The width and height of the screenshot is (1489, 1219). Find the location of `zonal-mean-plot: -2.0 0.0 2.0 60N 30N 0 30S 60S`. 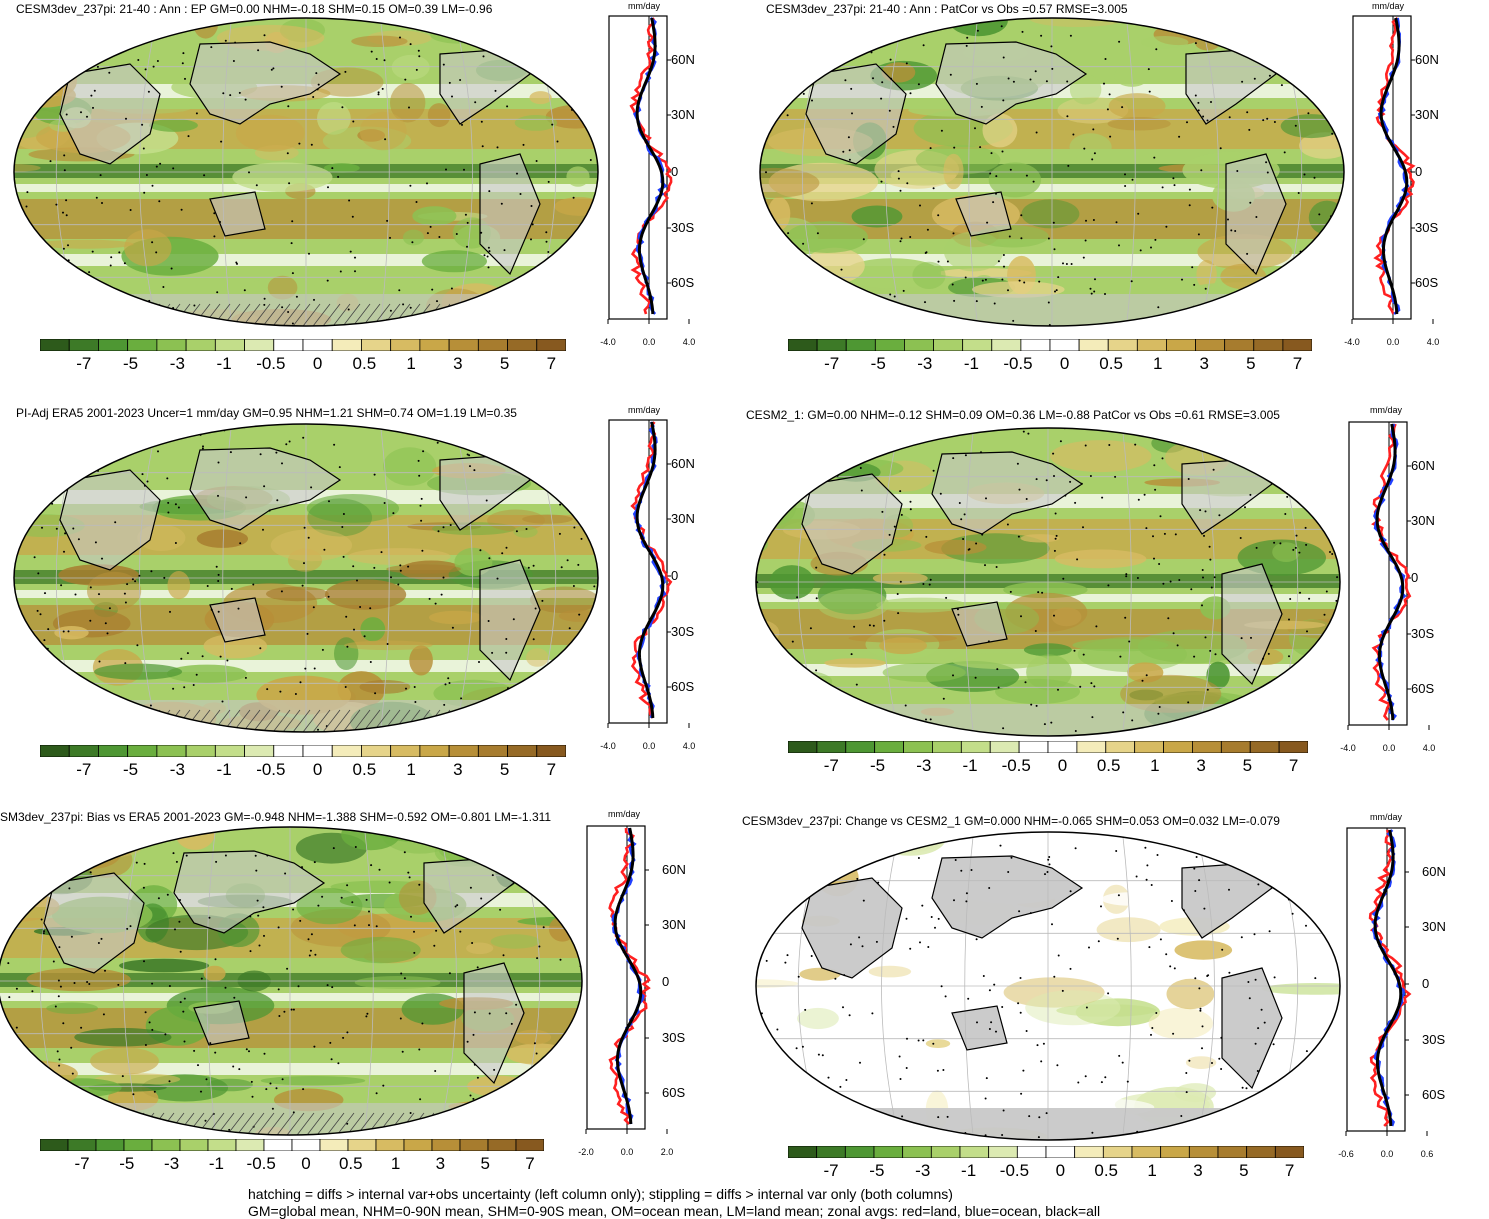

zonal-mean-plot: -2.0 0.0 2.0 60N 30N 0 30S 60S is located at coordinates (632, 991).